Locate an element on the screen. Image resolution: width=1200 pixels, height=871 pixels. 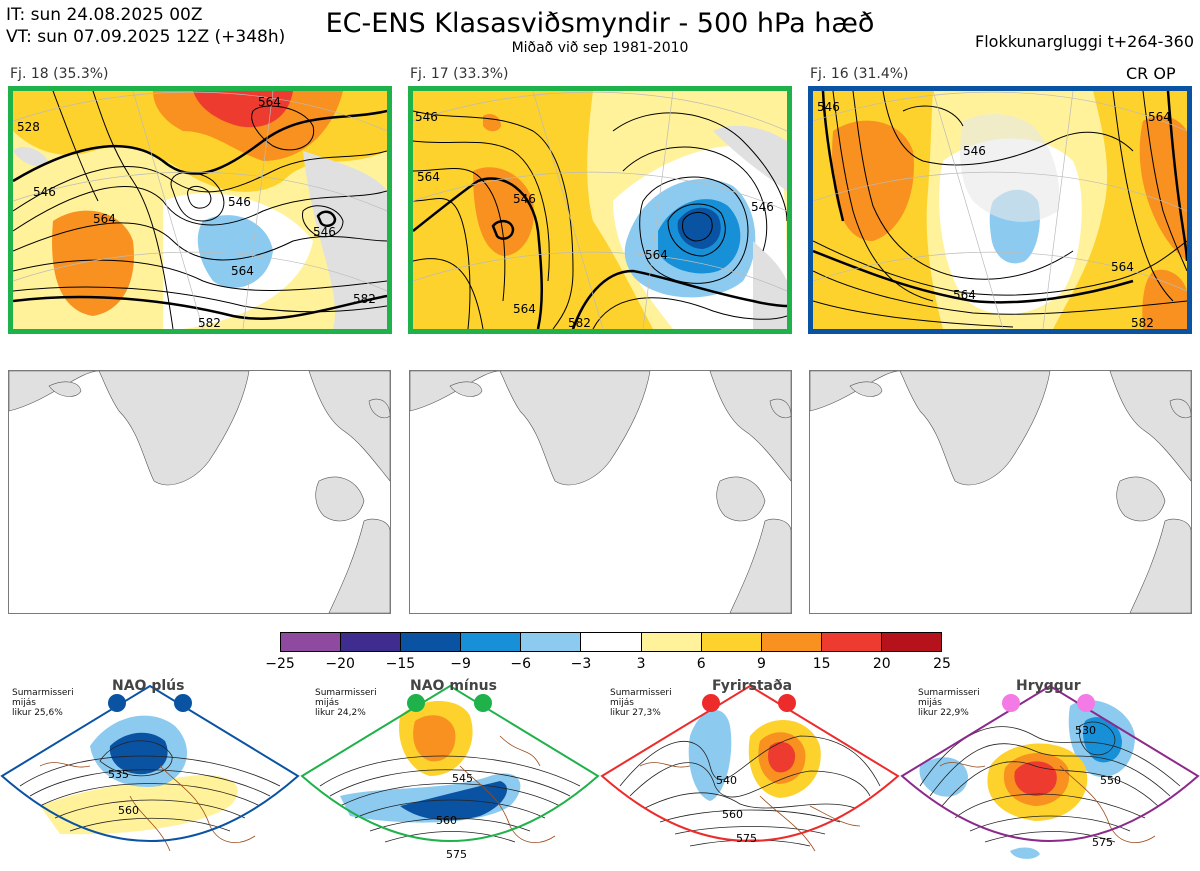
regime-title: Fyrirstaða is located at coordinates (752, 686).